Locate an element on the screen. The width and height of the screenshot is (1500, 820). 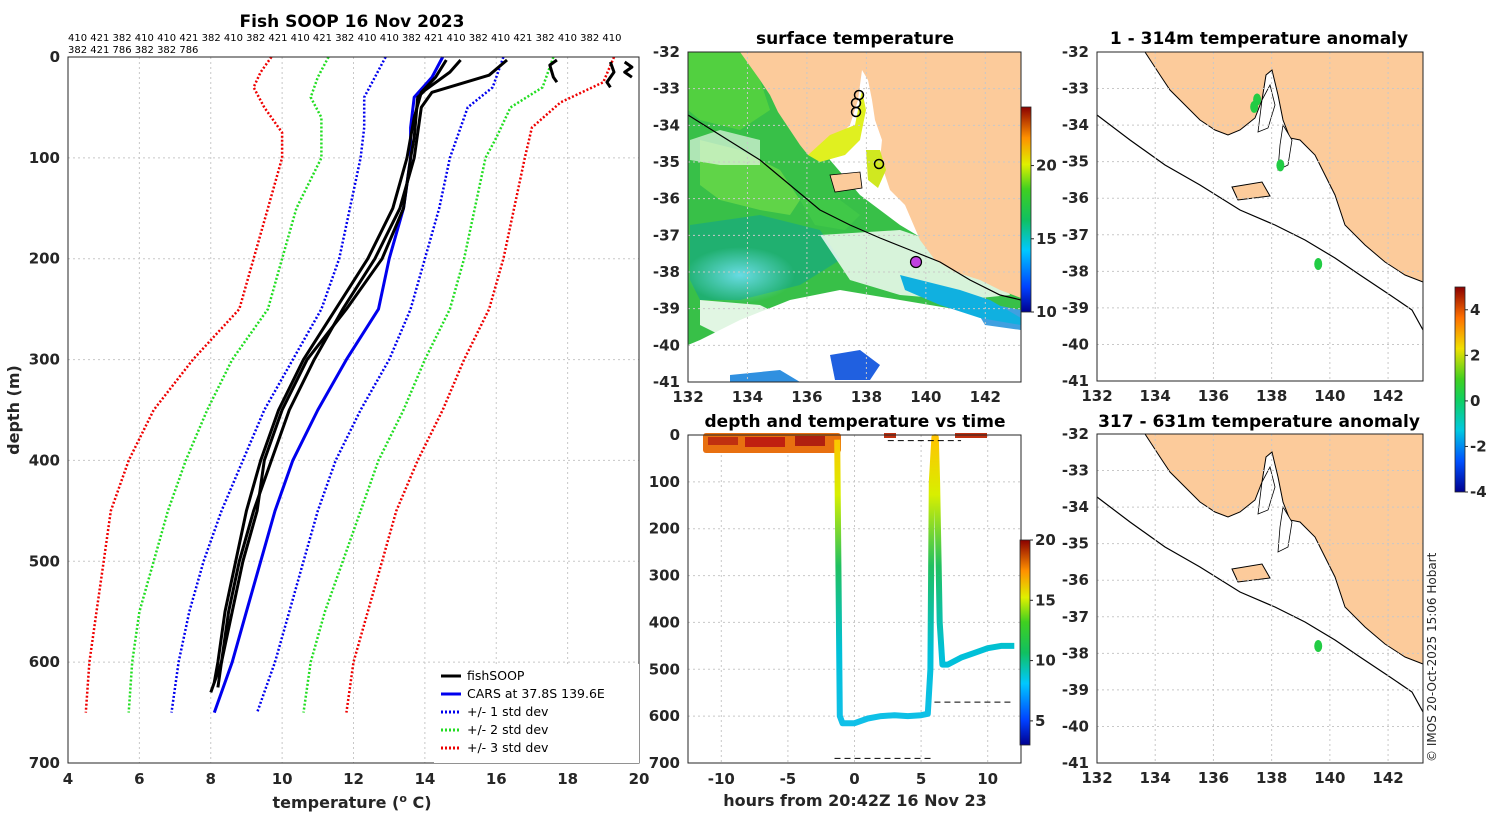
anomaly-shallow-ytick: -36 is located at coordinates (1075, 198).